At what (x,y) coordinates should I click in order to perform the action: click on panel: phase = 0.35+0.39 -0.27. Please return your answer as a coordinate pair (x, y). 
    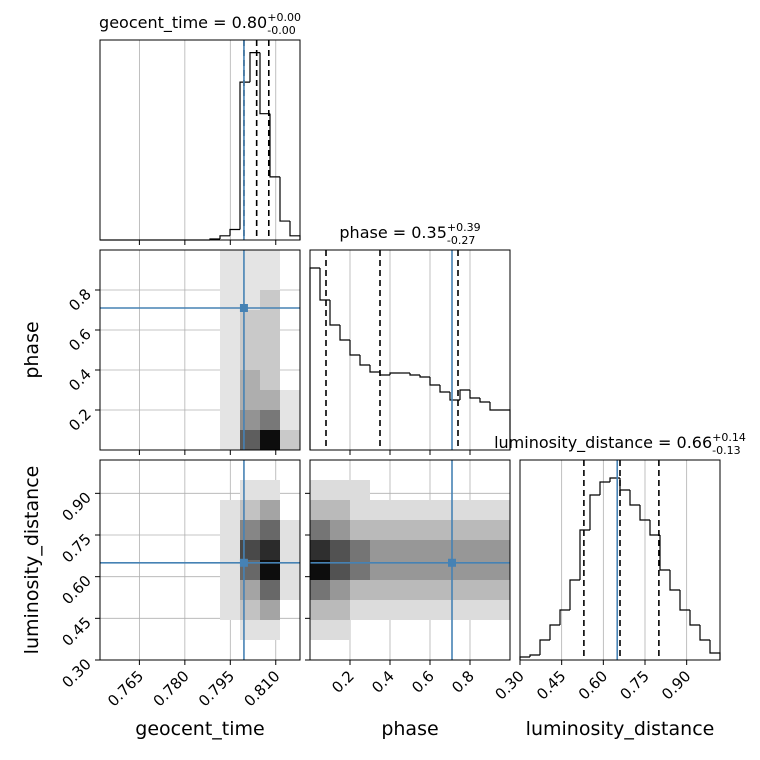
    Looking at the image, I should click on (410, 338).